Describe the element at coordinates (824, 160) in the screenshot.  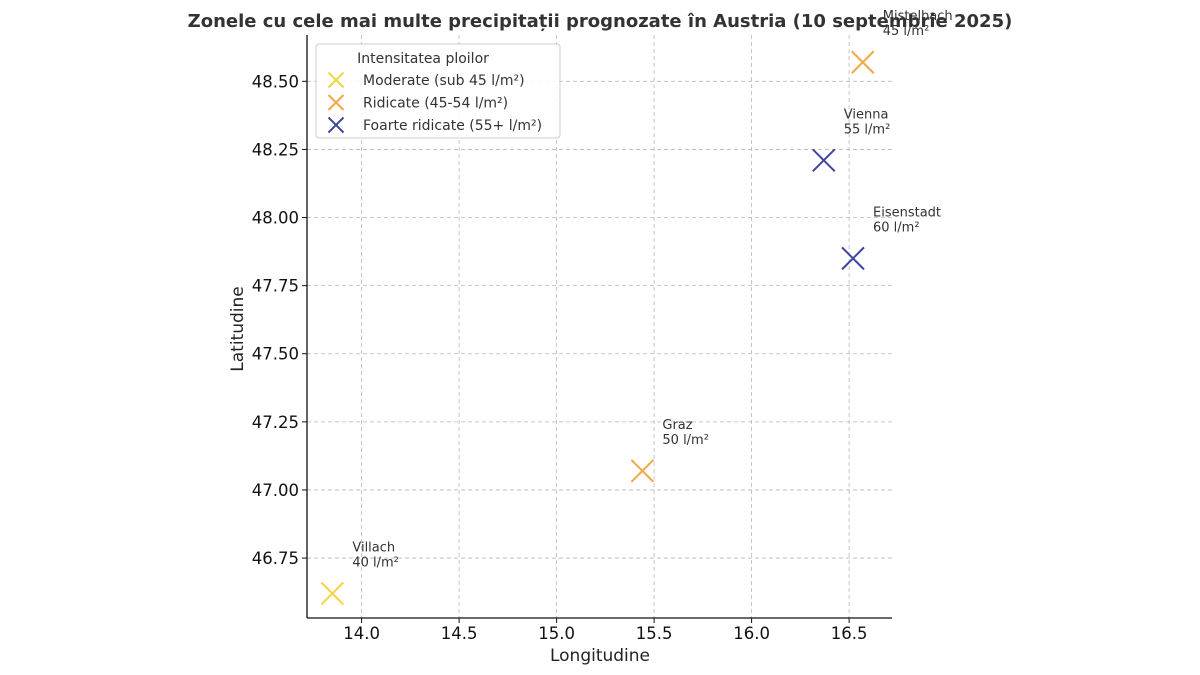
I see `data-point-vienna` at that location.